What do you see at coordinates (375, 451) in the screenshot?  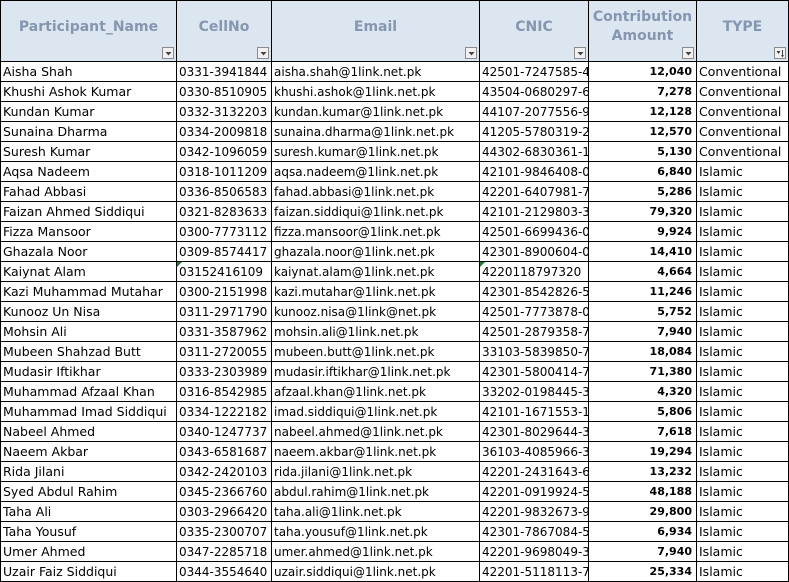 I see `cell-email: naeem.akbar@1link.net.pk` at bounding box center [375, 451].